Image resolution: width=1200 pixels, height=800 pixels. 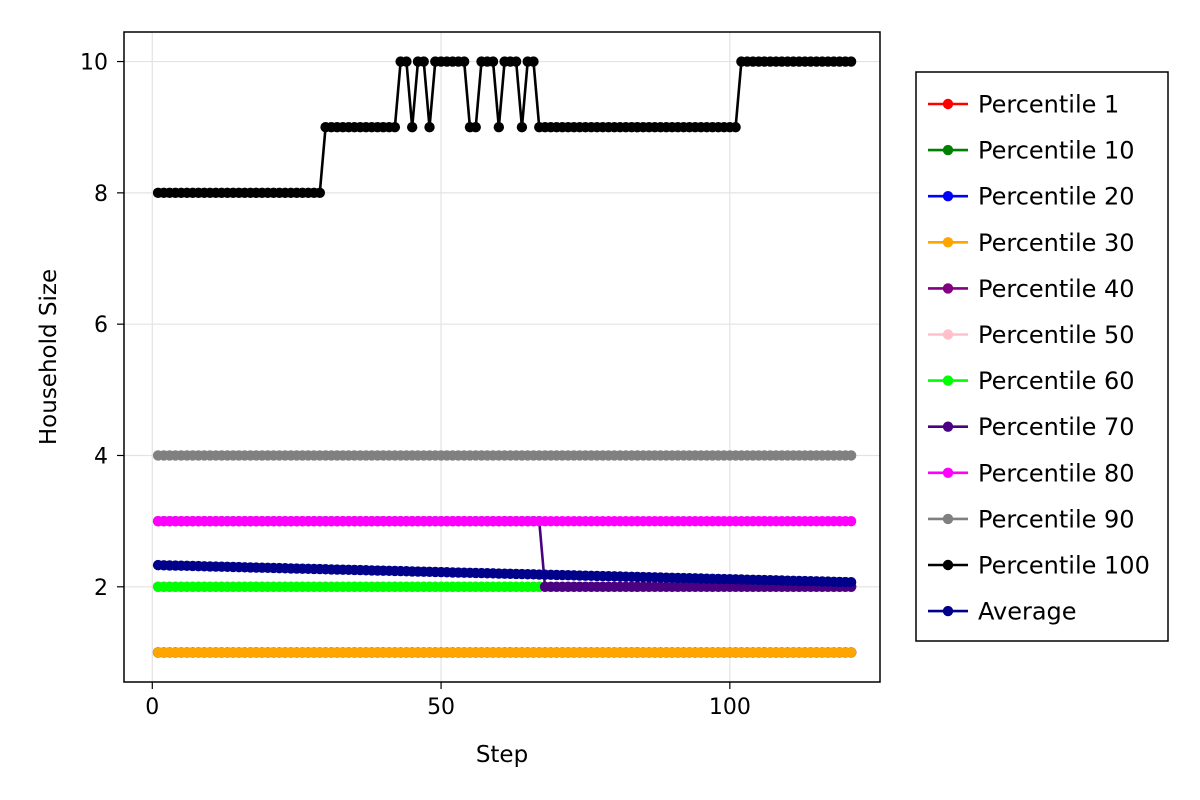 I want to click on legend-label: Percentile 1, so click(x=1048, y=105).